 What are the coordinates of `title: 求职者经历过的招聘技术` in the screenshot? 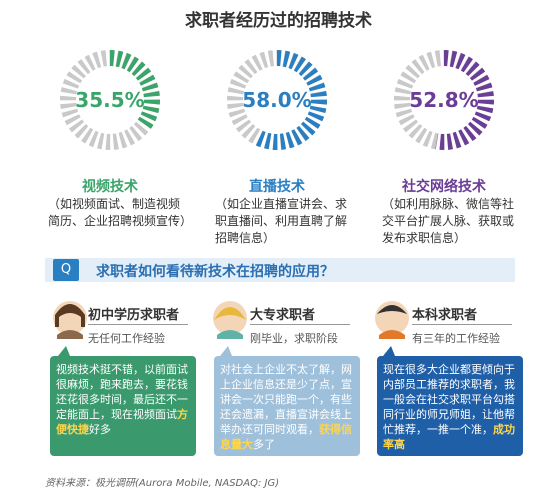 It's located at (278, 21).